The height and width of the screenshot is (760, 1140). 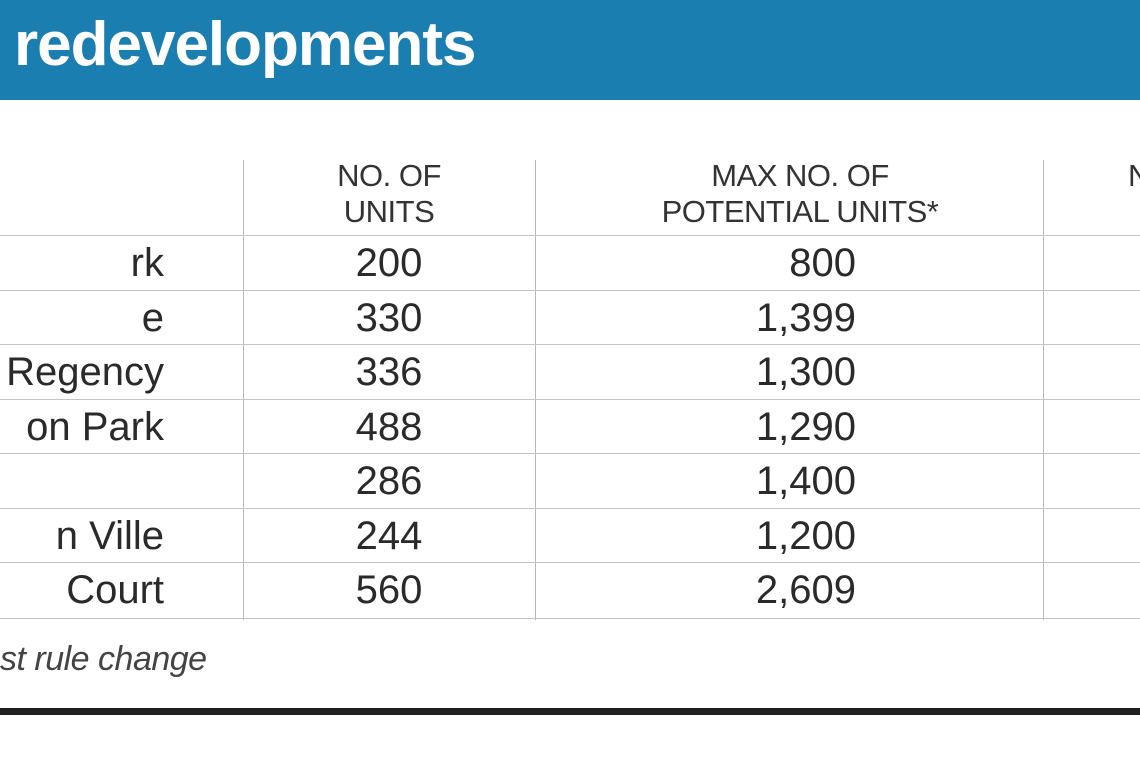 I want to click on row-max-units: 1,290, so click(x=805, y=427).